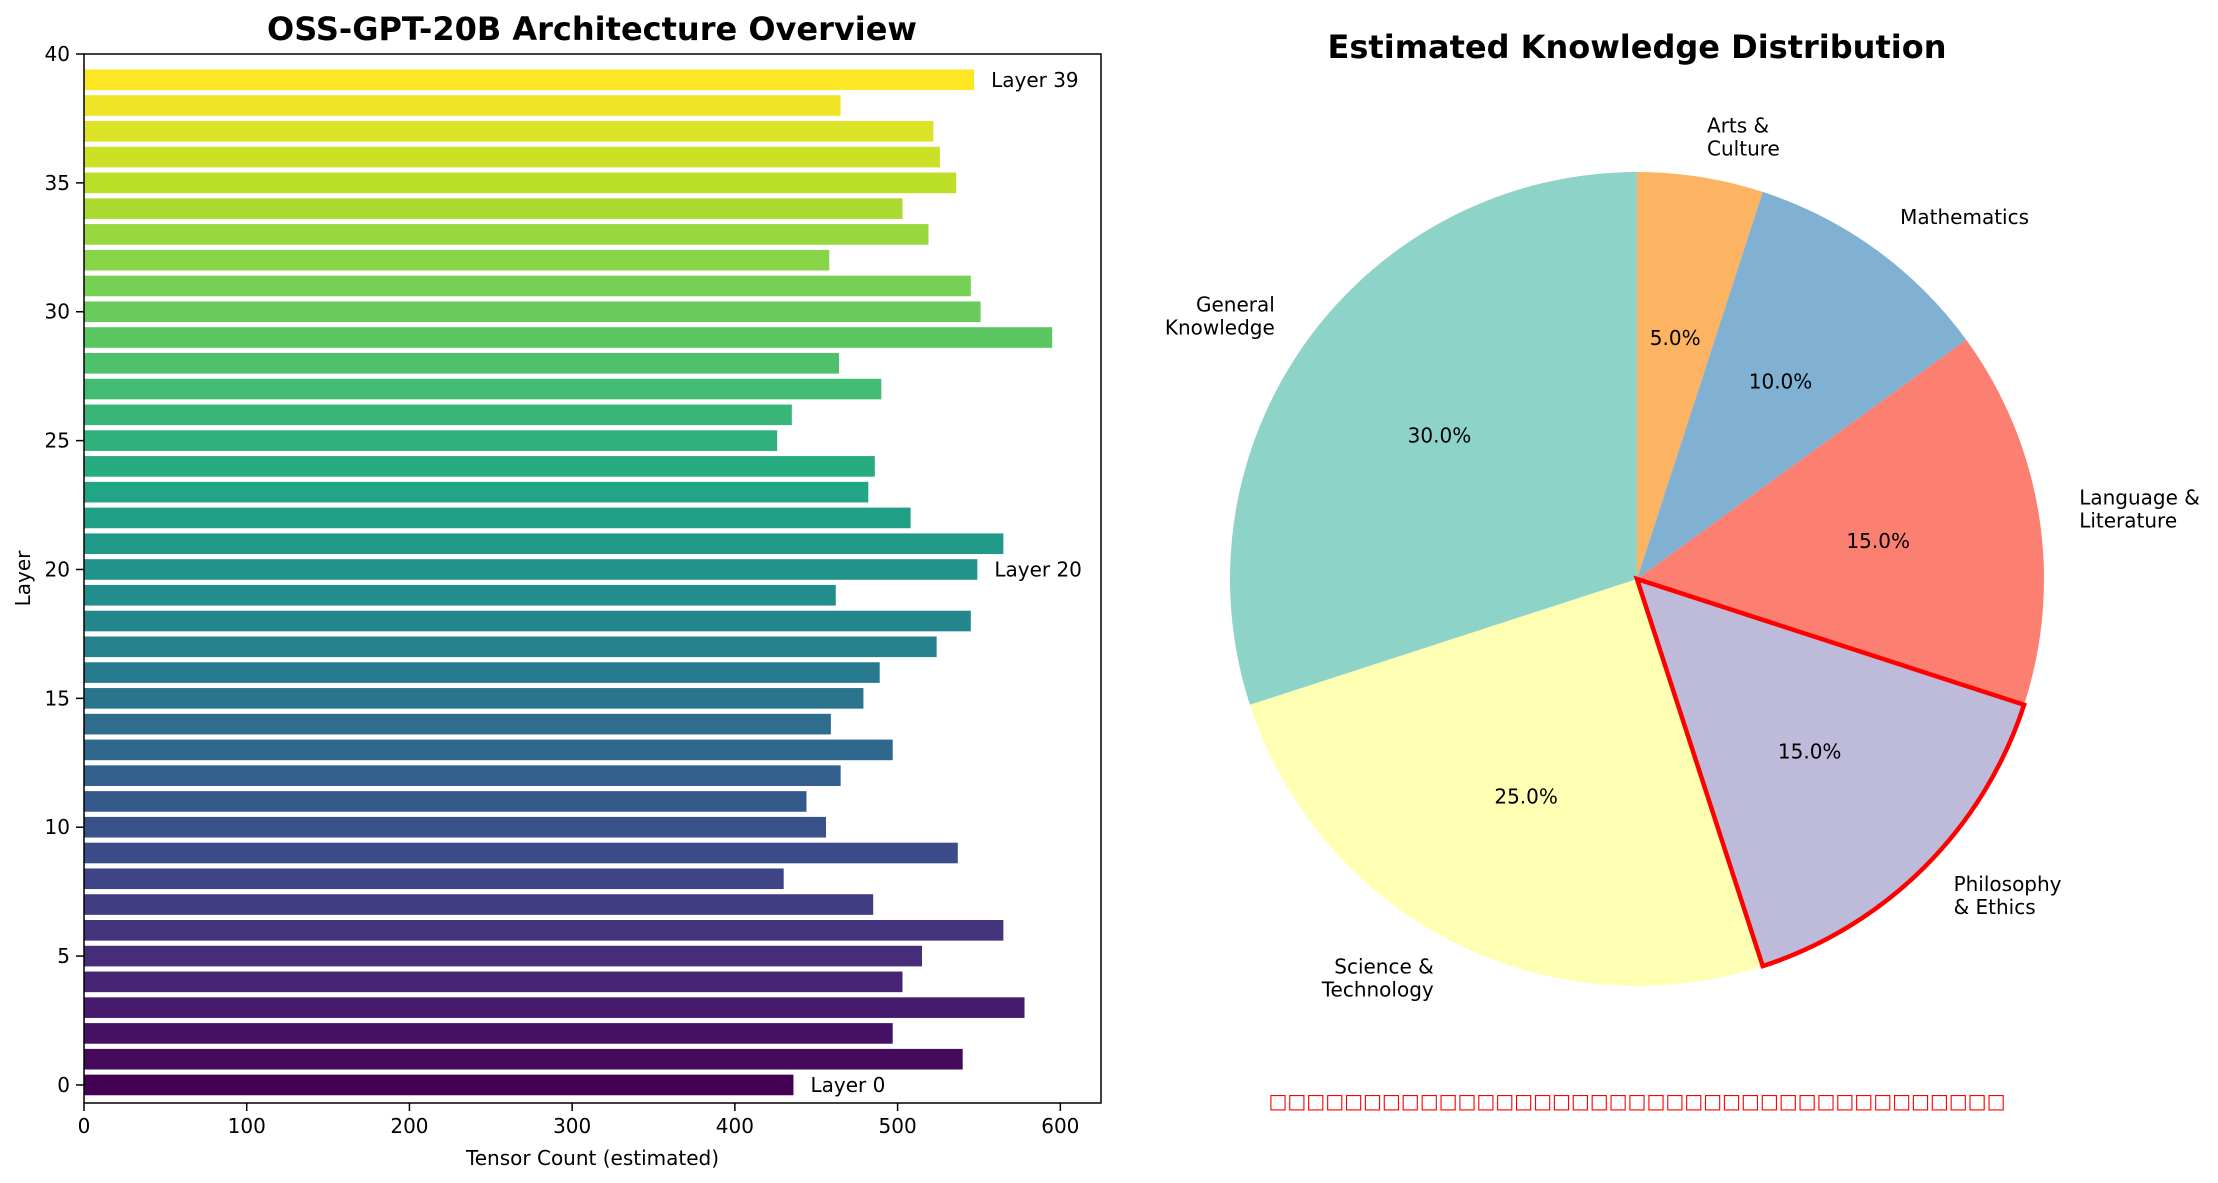  Describe the element at coordinates (572, 1126) in the screenshot. I see `x-tick-label: 300` at that location.